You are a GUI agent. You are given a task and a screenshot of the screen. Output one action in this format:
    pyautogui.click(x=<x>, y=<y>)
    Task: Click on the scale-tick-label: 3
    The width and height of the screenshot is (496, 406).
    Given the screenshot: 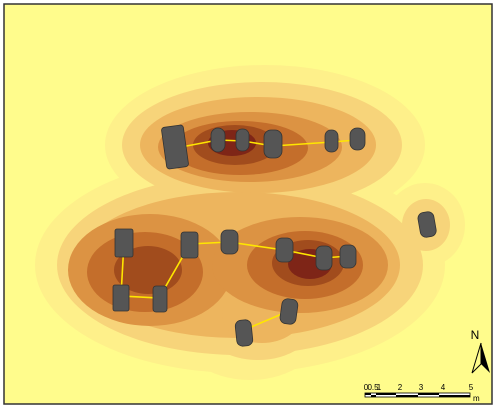 What is the action you would take?
    pyautogui.click(x=421, y=387)
    